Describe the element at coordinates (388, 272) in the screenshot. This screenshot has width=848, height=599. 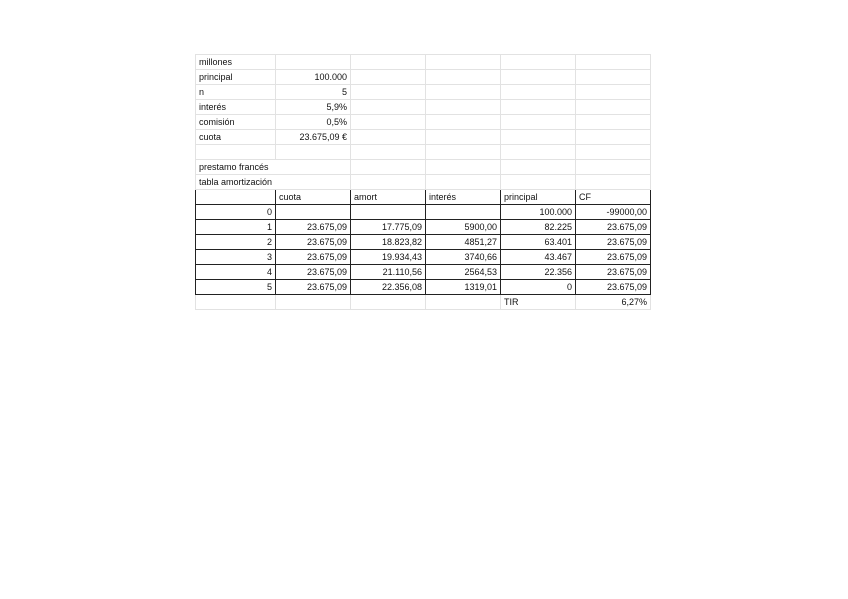
I see `table-cell: 21.110,56` at that location.